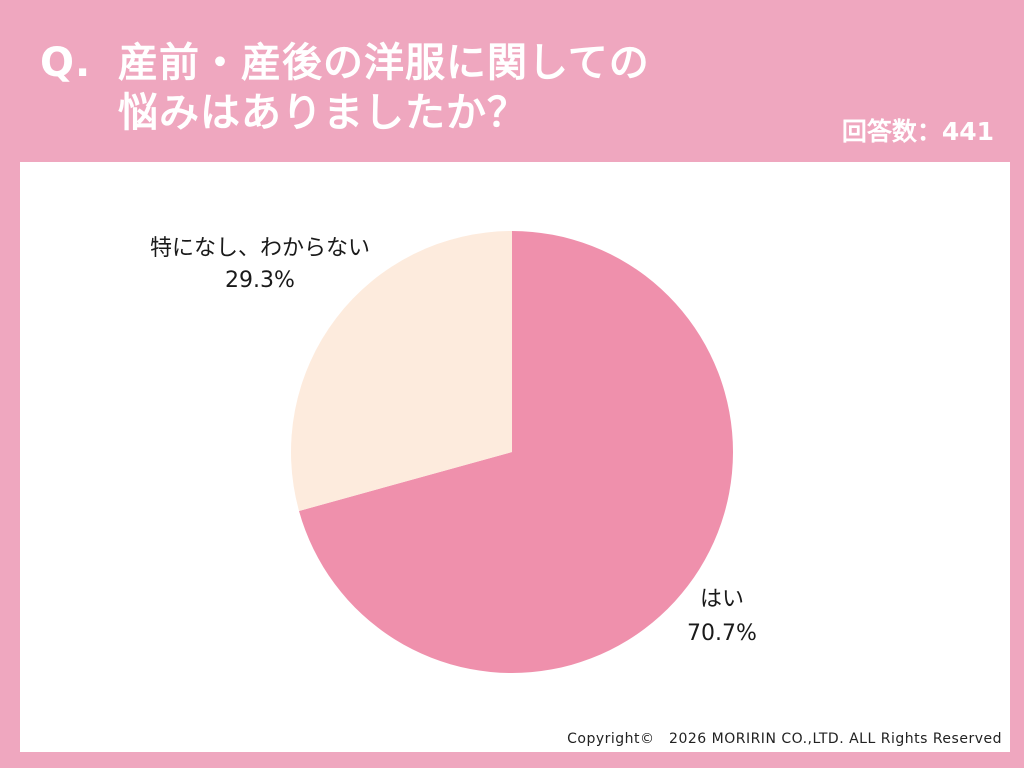  What do you see at coordinates (722, 599) in the screenshot?
I see `slice-label-yes: はい` at bounding box center [722, 599].